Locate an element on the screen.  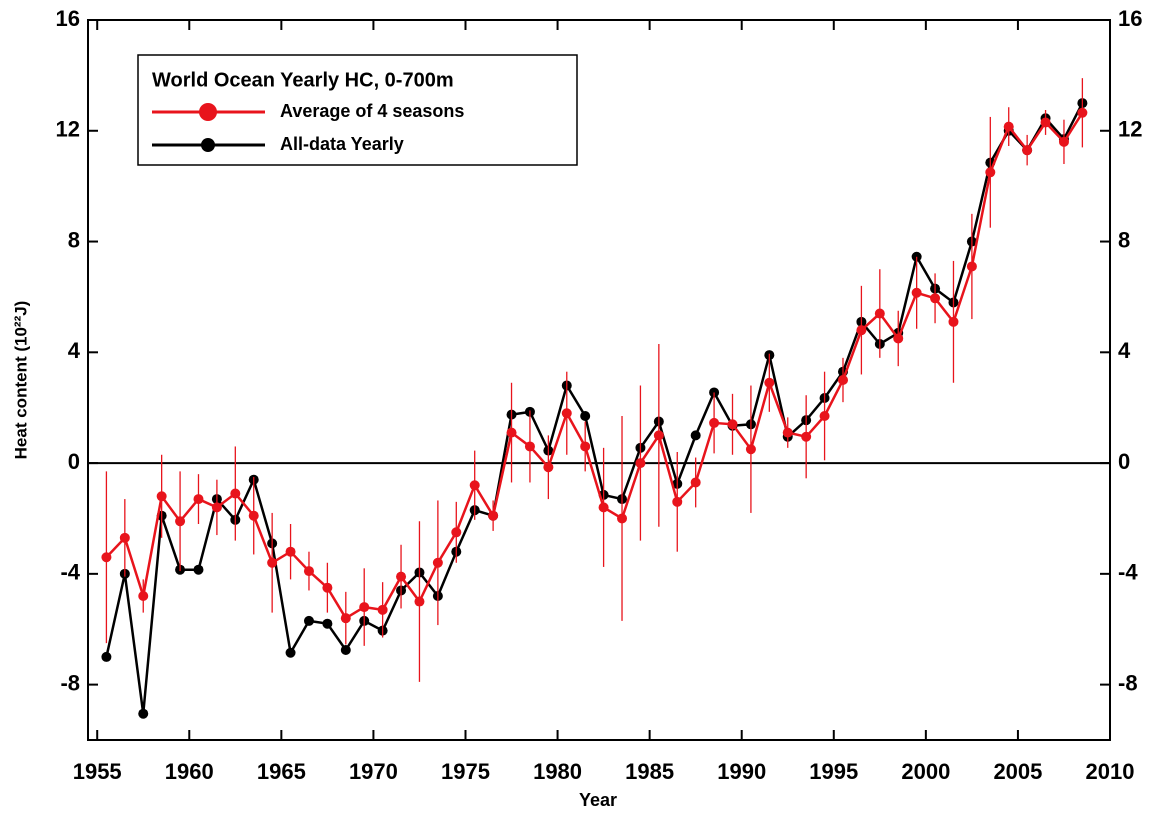
x-axis-label: Year is located at coordinates (598, 800).